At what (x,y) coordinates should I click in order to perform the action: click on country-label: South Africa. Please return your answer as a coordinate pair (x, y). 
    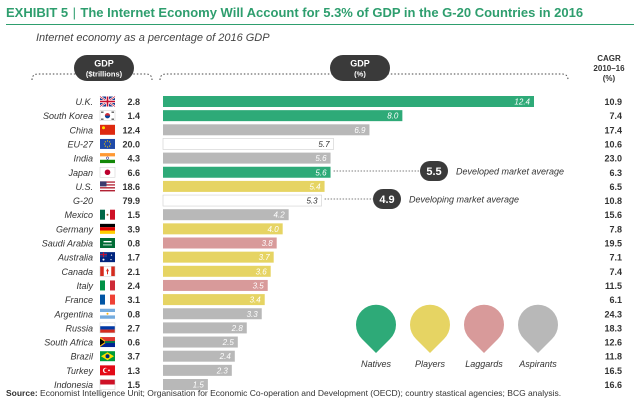
    Looking at the image, I should click on (68, 343).